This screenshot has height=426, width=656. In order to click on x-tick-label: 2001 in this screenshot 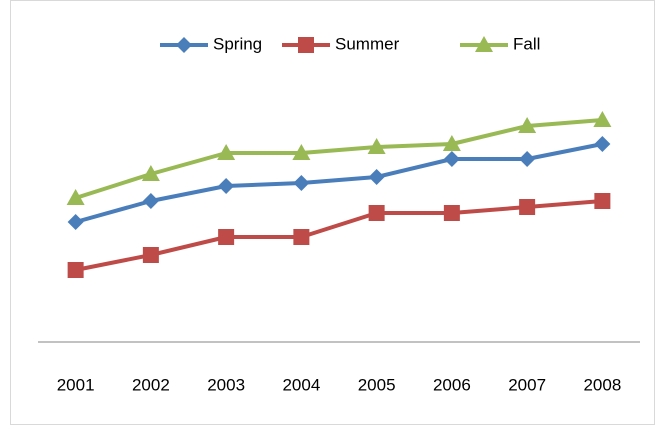, I will do `click(76, 384)`.